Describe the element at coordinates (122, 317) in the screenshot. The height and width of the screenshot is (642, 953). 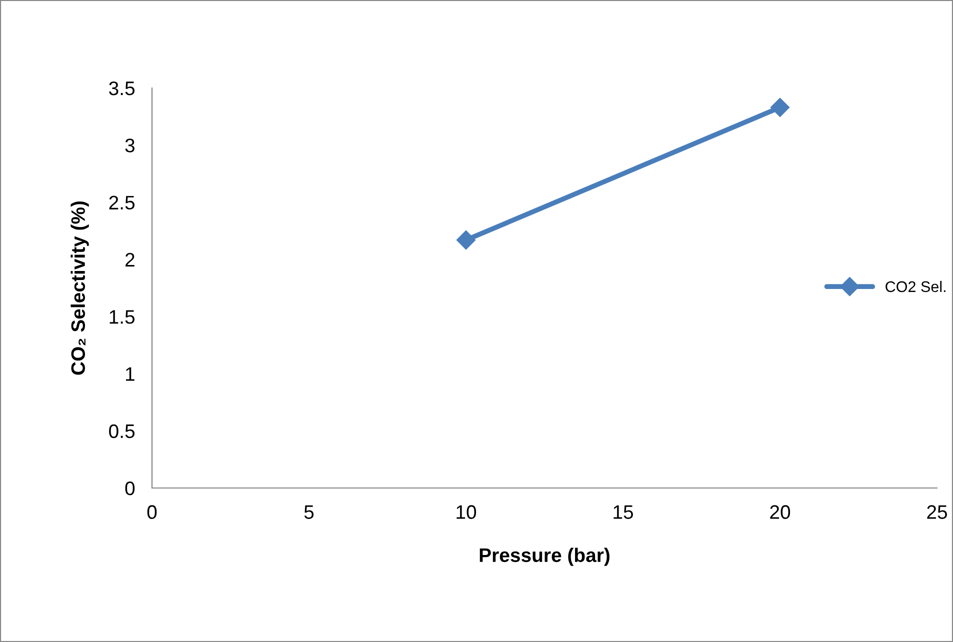
I see `y-tick-label: 1.5` at that location.